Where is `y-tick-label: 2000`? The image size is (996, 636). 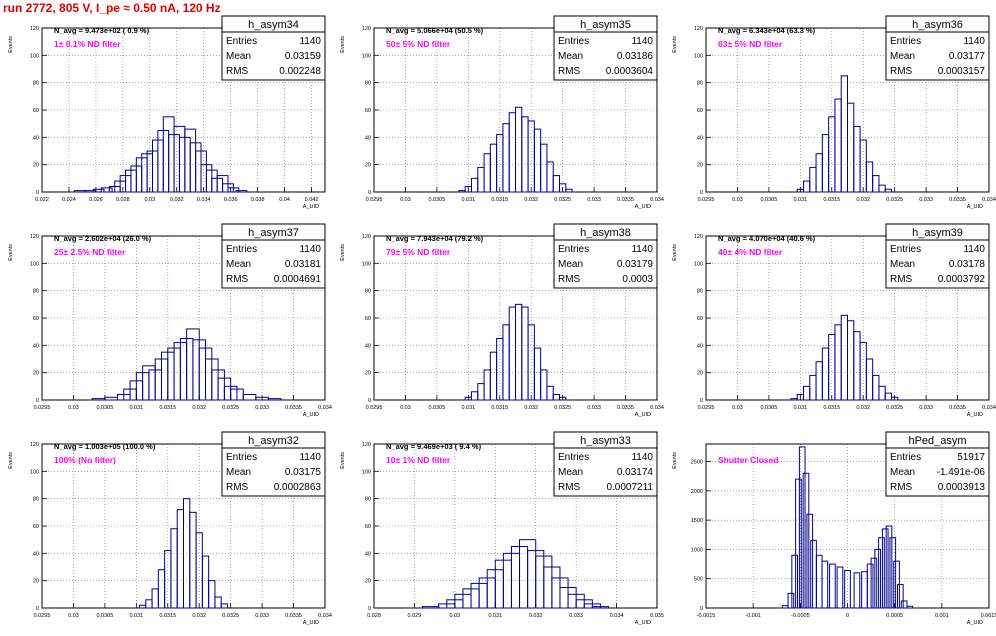
y-tick-label: 2000 is located at coordinates (697, 492).